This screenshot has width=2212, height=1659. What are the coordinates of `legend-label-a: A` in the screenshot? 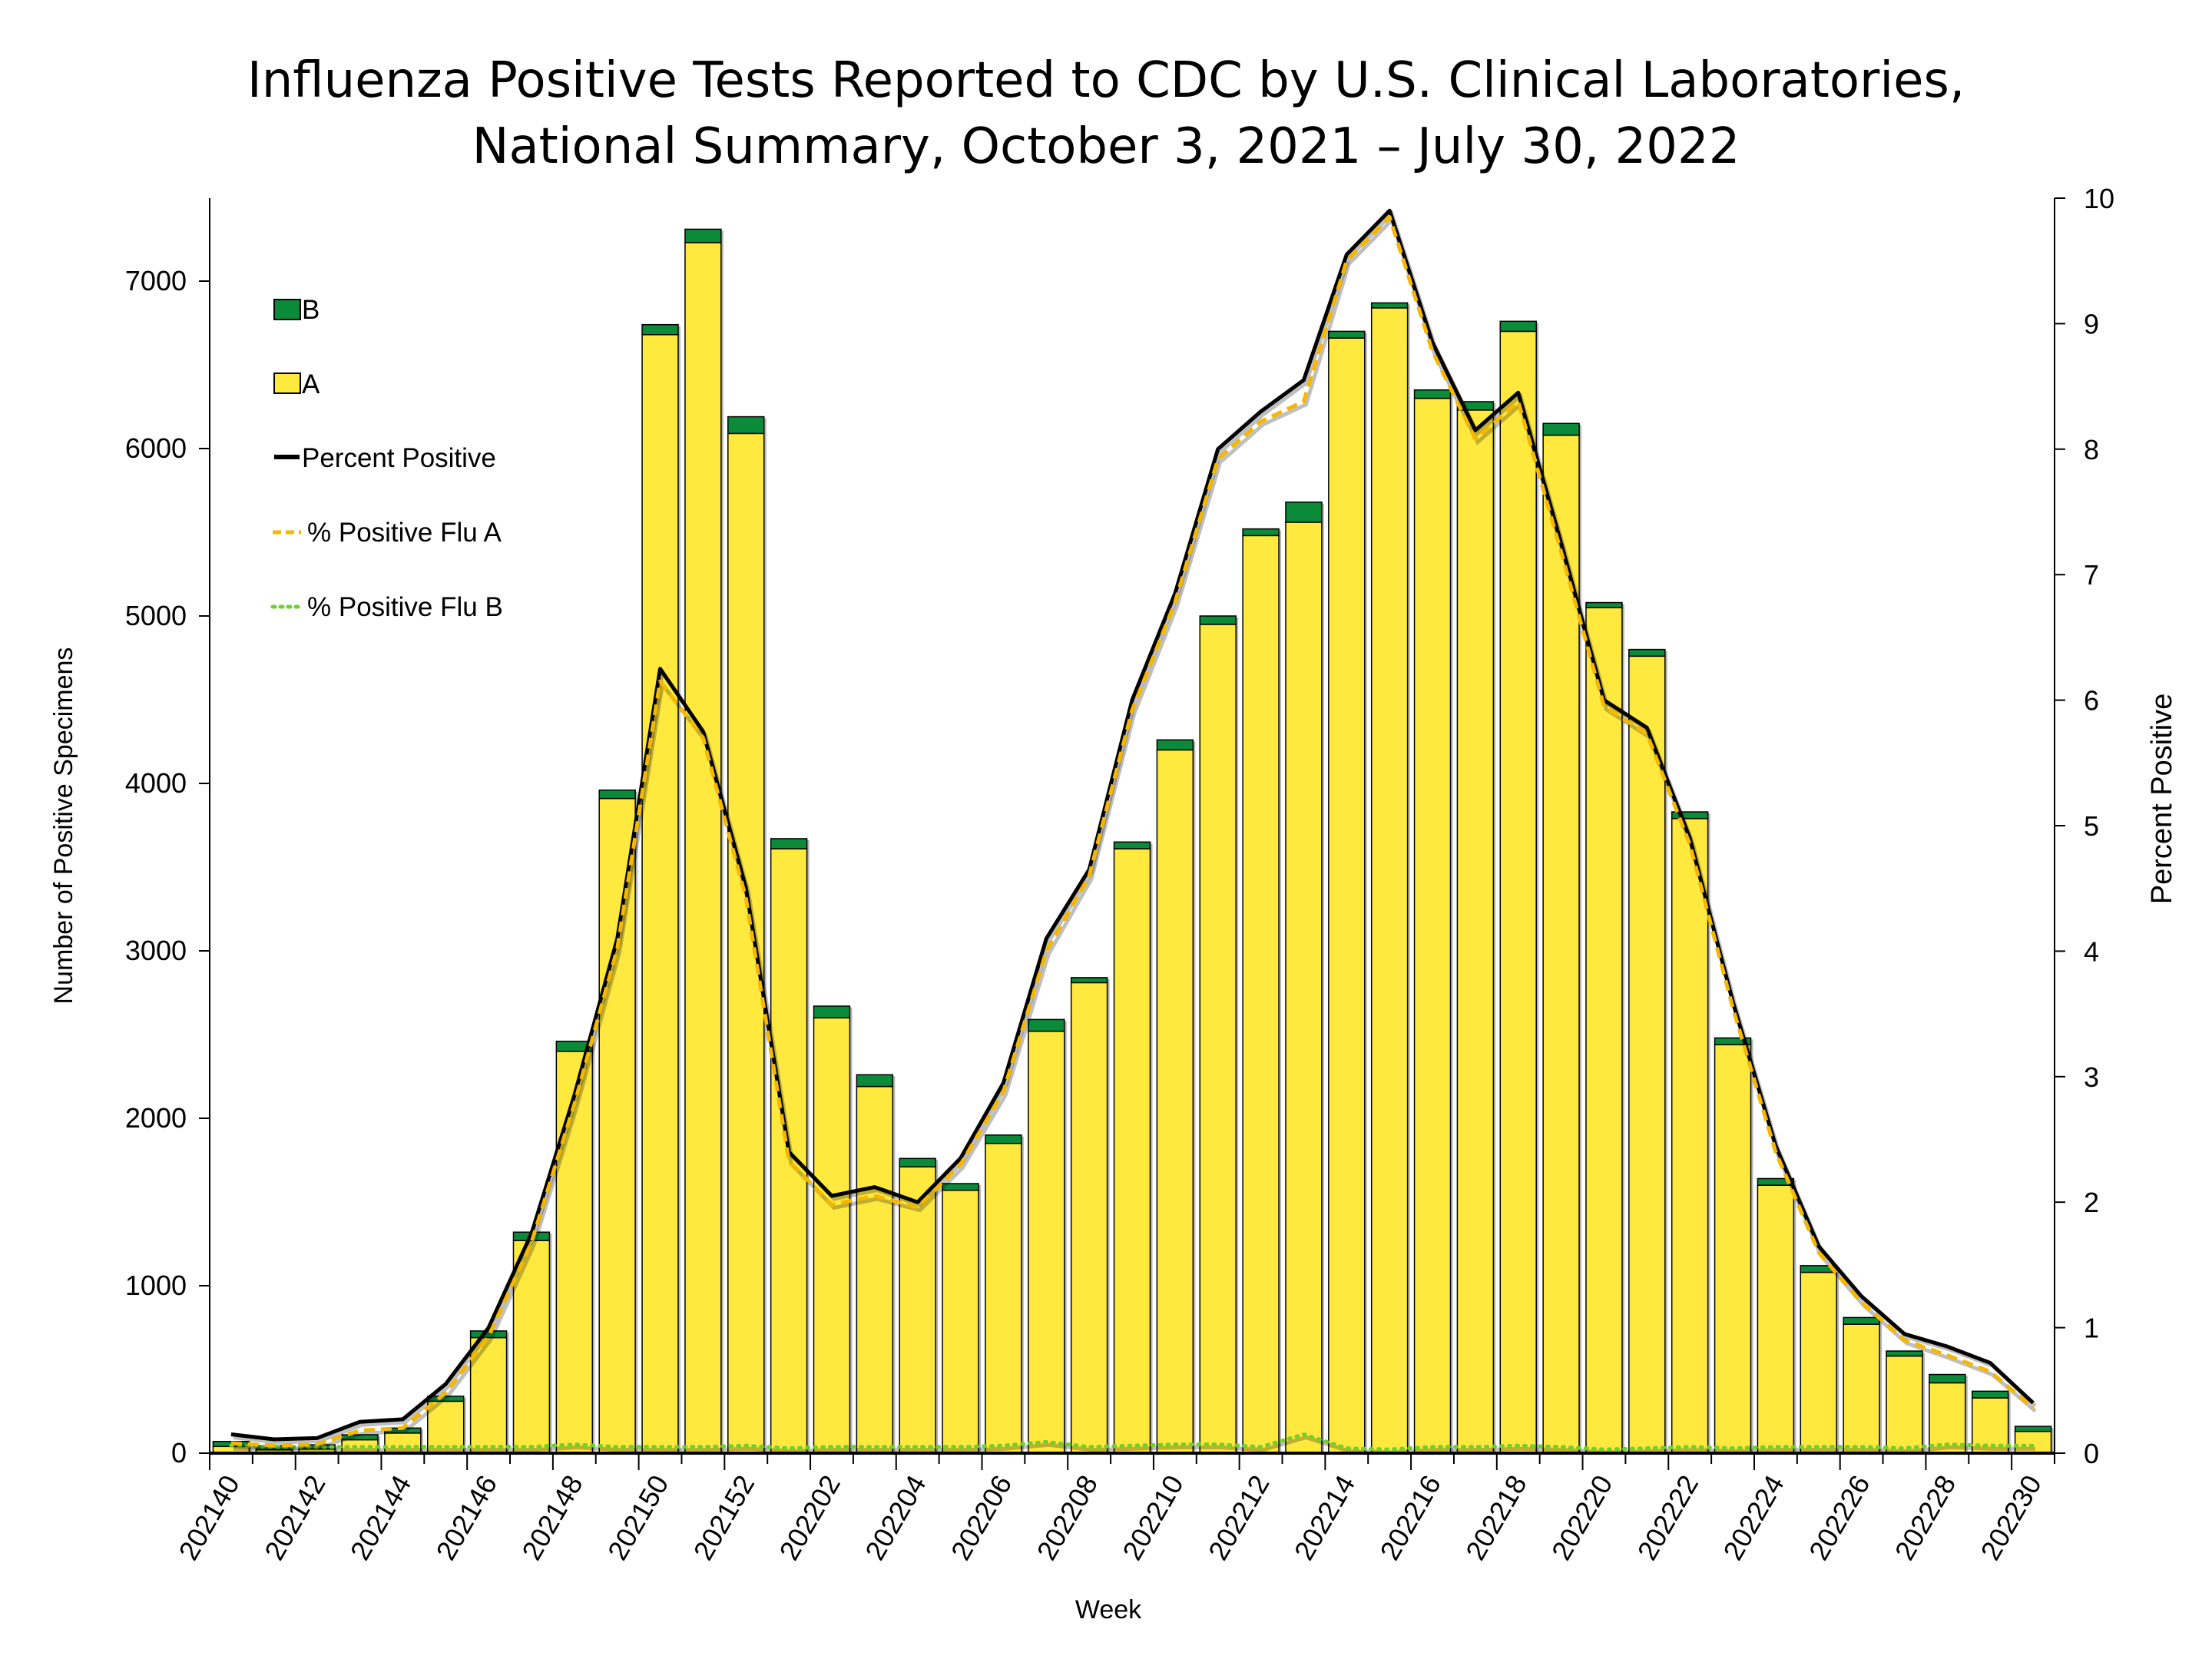 It's located at (311, 384).